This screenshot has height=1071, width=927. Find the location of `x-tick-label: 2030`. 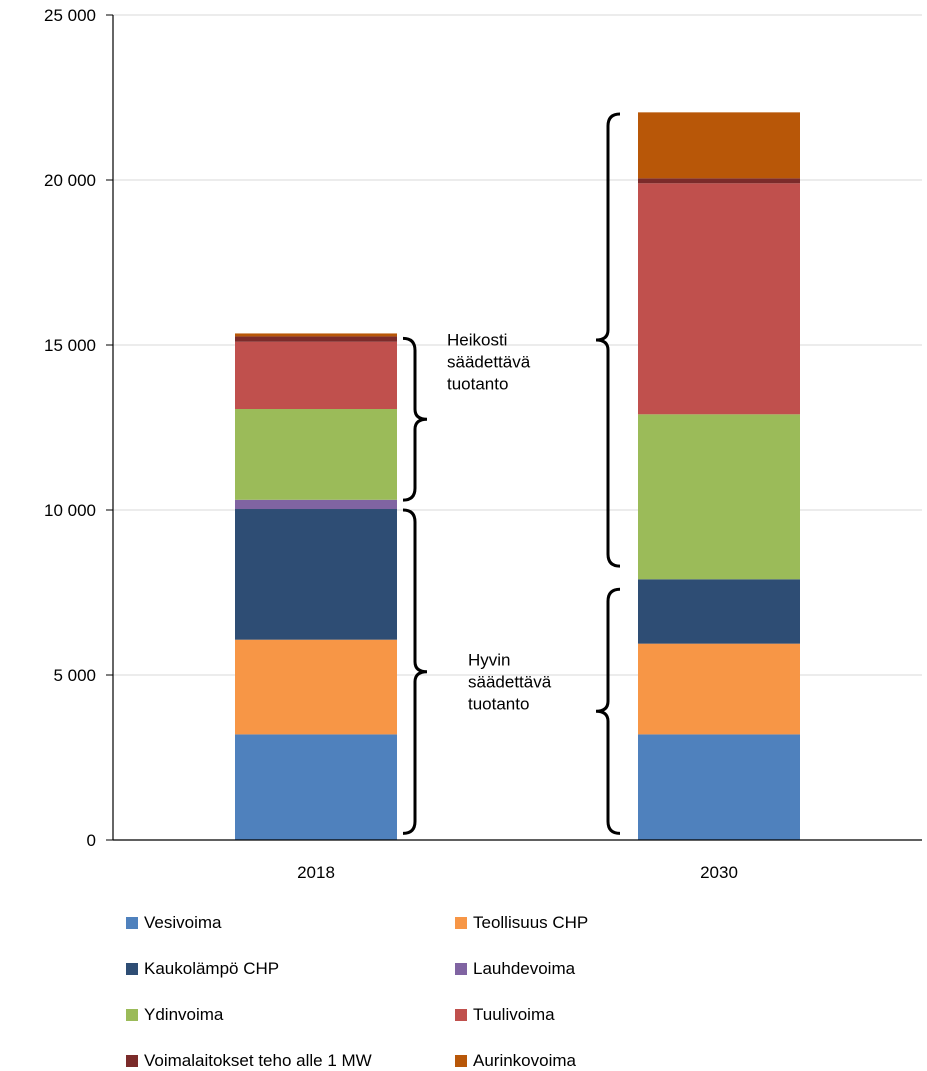

x-tick-label: 2030 is located at coordinates (719, 872).